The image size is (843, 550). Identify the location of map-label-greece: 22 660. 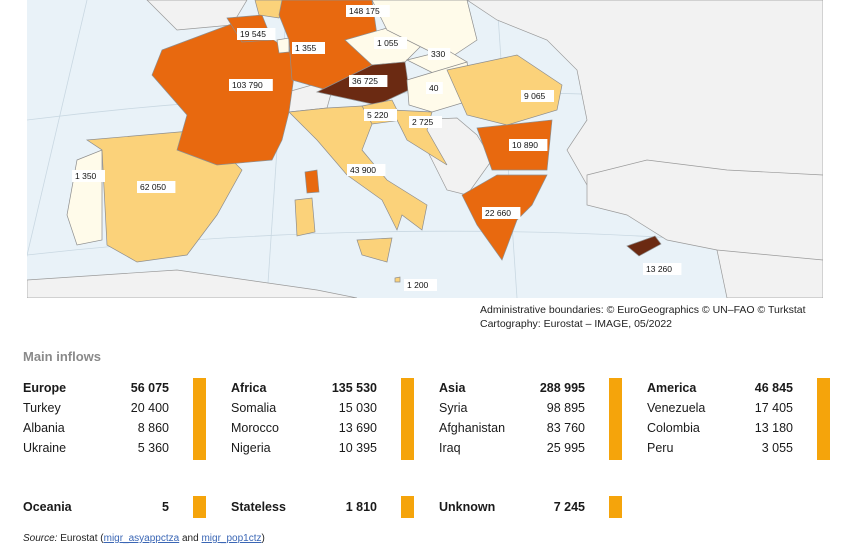
(498, 213).